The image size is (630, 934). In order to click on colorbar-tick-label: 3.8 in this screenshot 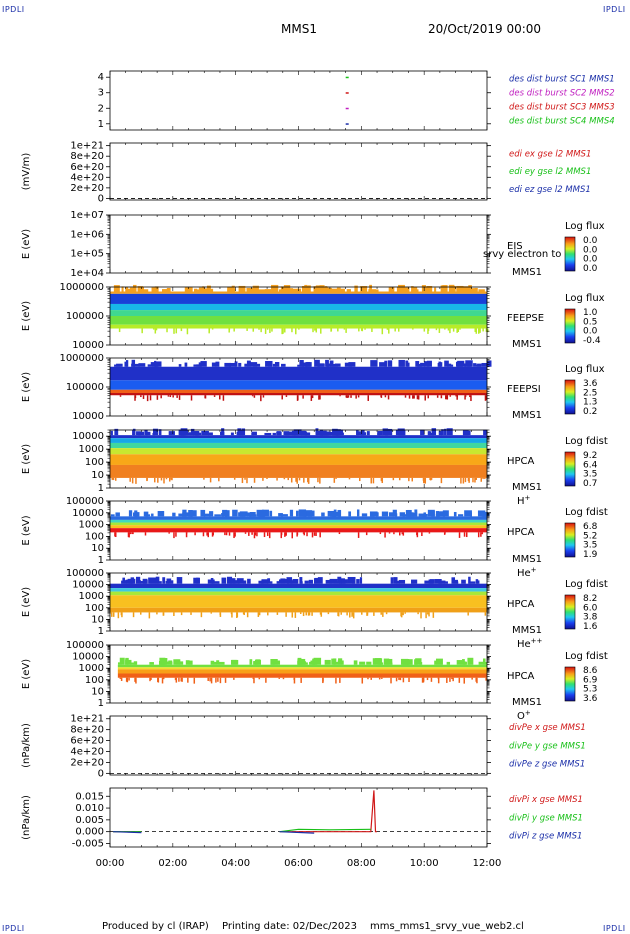, I will do `click(590, 618)`.